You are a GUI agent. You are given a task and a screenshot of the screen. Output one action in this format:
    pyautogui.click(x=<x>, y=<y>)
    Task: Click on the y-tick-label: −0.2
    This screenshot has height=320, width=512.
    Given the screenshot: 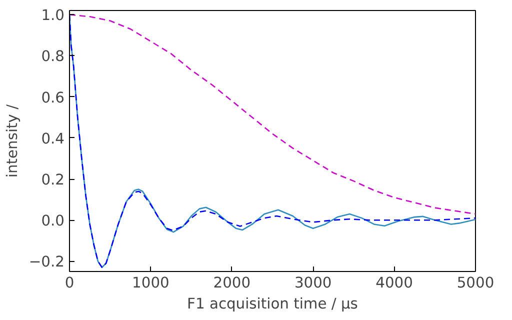 What is the action you would take?
    pyautogui.click(x=46, y=262)
    